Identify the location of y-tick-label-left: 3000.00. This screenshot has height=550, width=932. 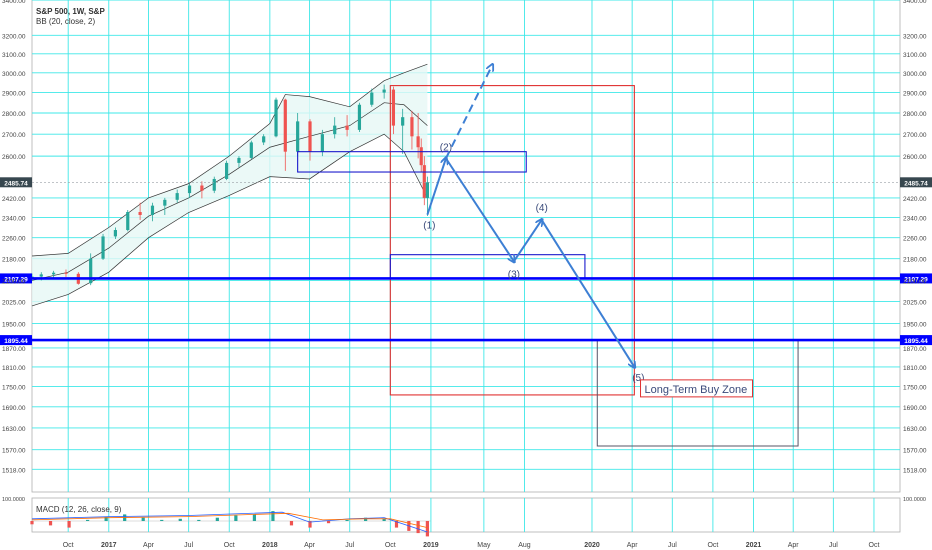
(14, 74).